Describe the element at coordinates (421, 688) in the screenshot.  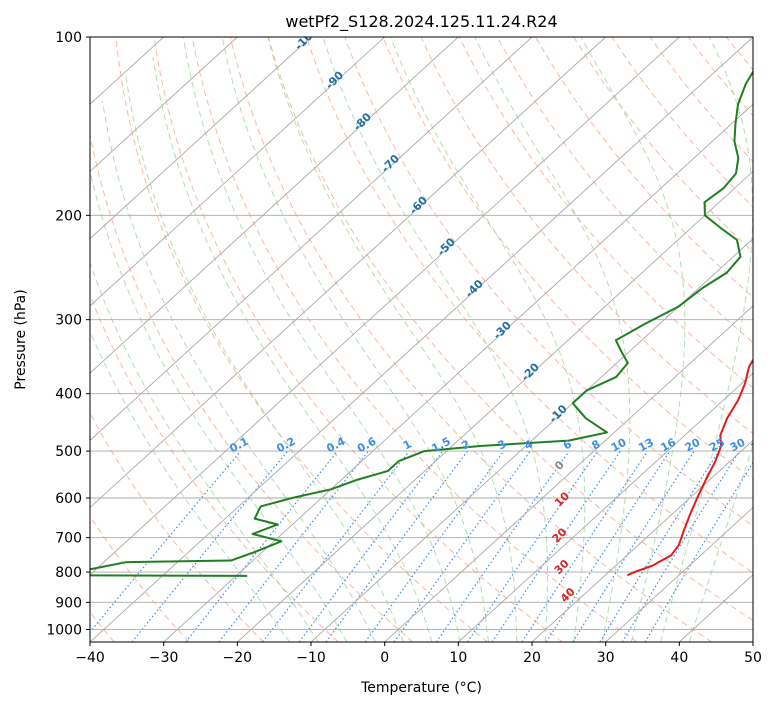
I see `x-axis-title: Temperature (°C)` at that location.